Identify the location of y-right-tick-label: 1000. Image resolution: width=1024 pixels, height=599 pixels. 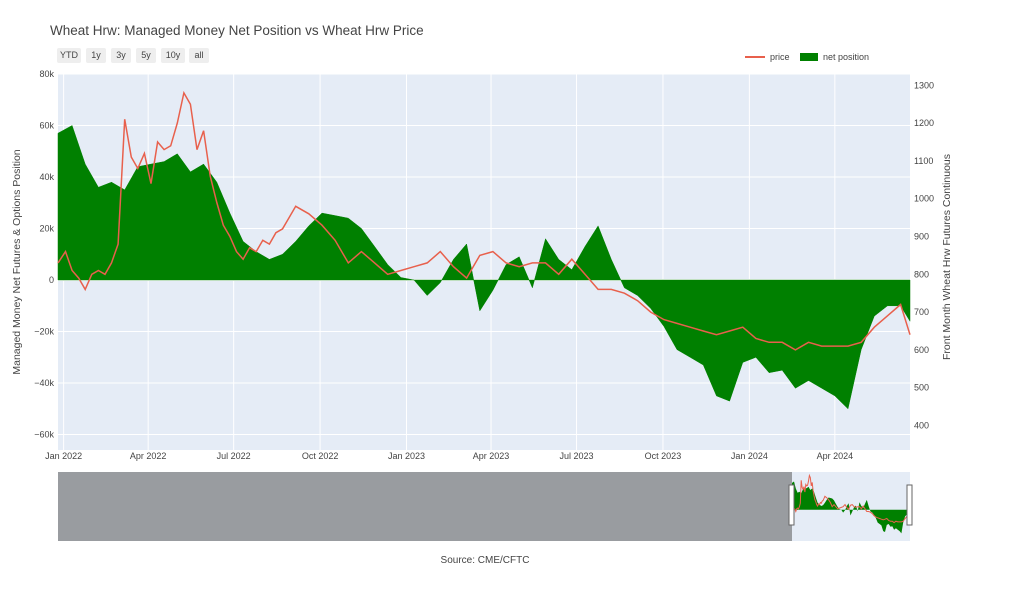
(924, 199).